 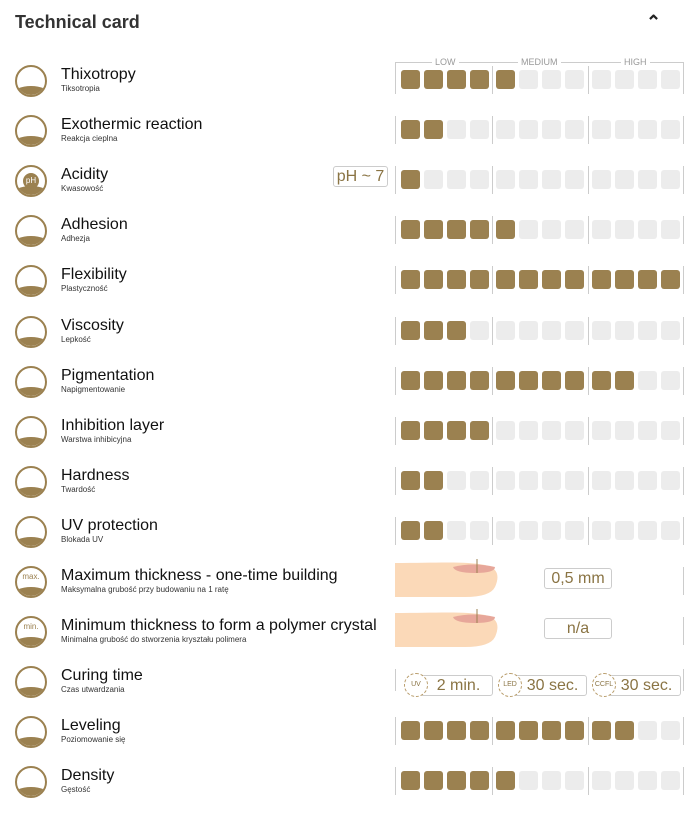 What do you see at coordinates (78, 489) in the screenshot?
I see `property-subtitle: Twardość` at bounding box center [78, 489].